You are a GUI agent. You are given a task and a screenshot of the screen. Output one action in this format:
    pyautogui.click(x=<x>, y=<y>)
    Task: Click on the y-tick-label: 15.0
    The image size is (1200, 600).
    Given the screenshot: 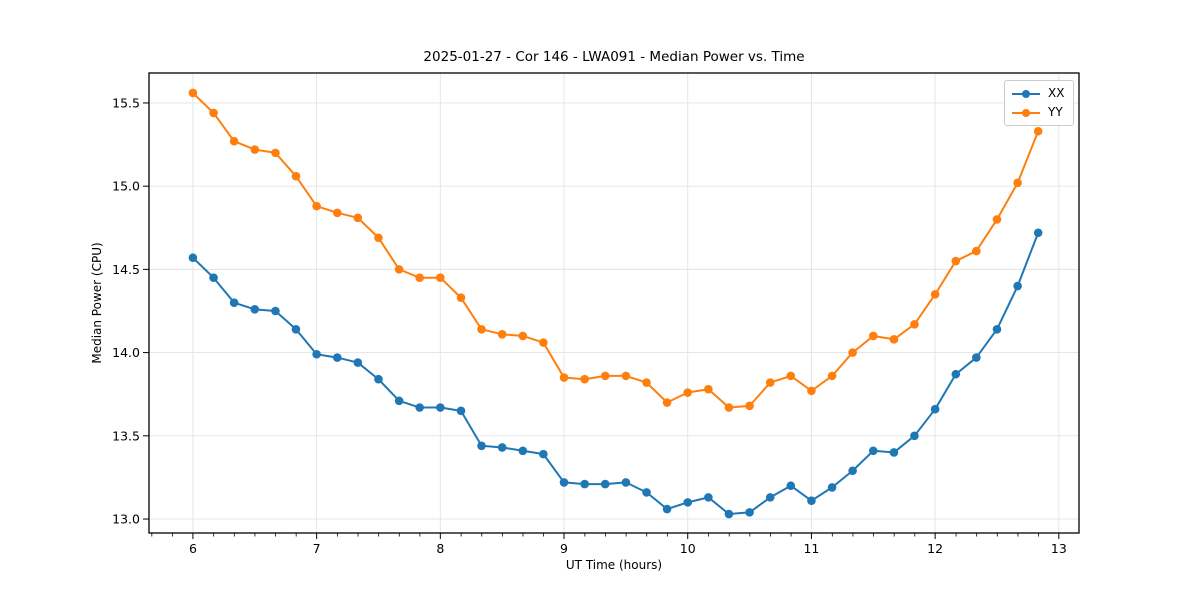 What is the action you would take?
    pyautogui.click(x=126, y=186)
    